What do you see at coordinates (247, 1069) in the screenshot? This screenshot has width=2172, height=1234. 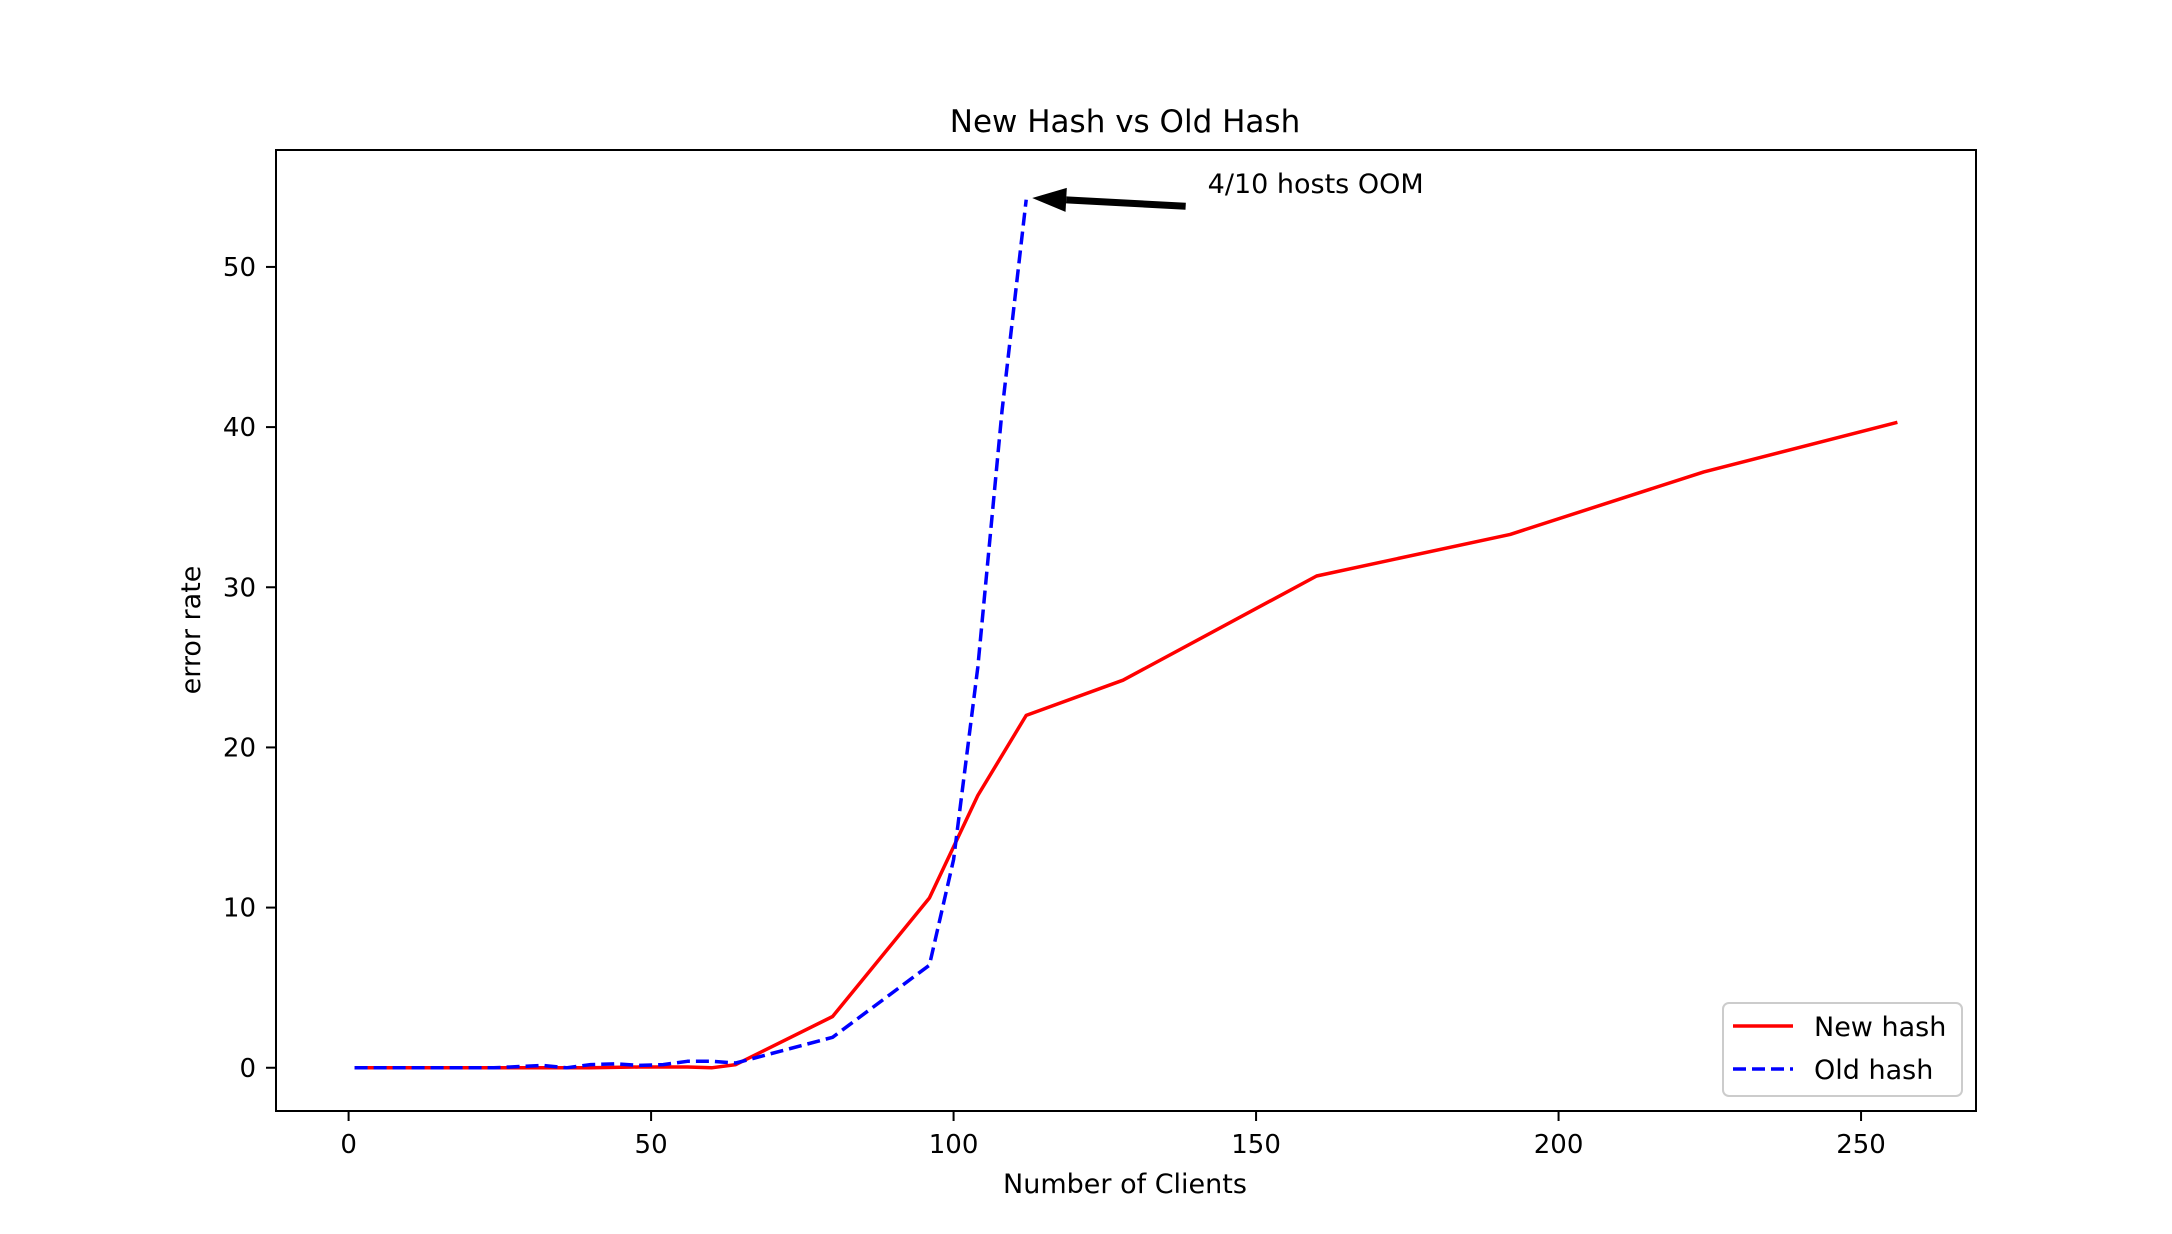 I see `y-tick-label: 0` at bounding box center [247, 1069].